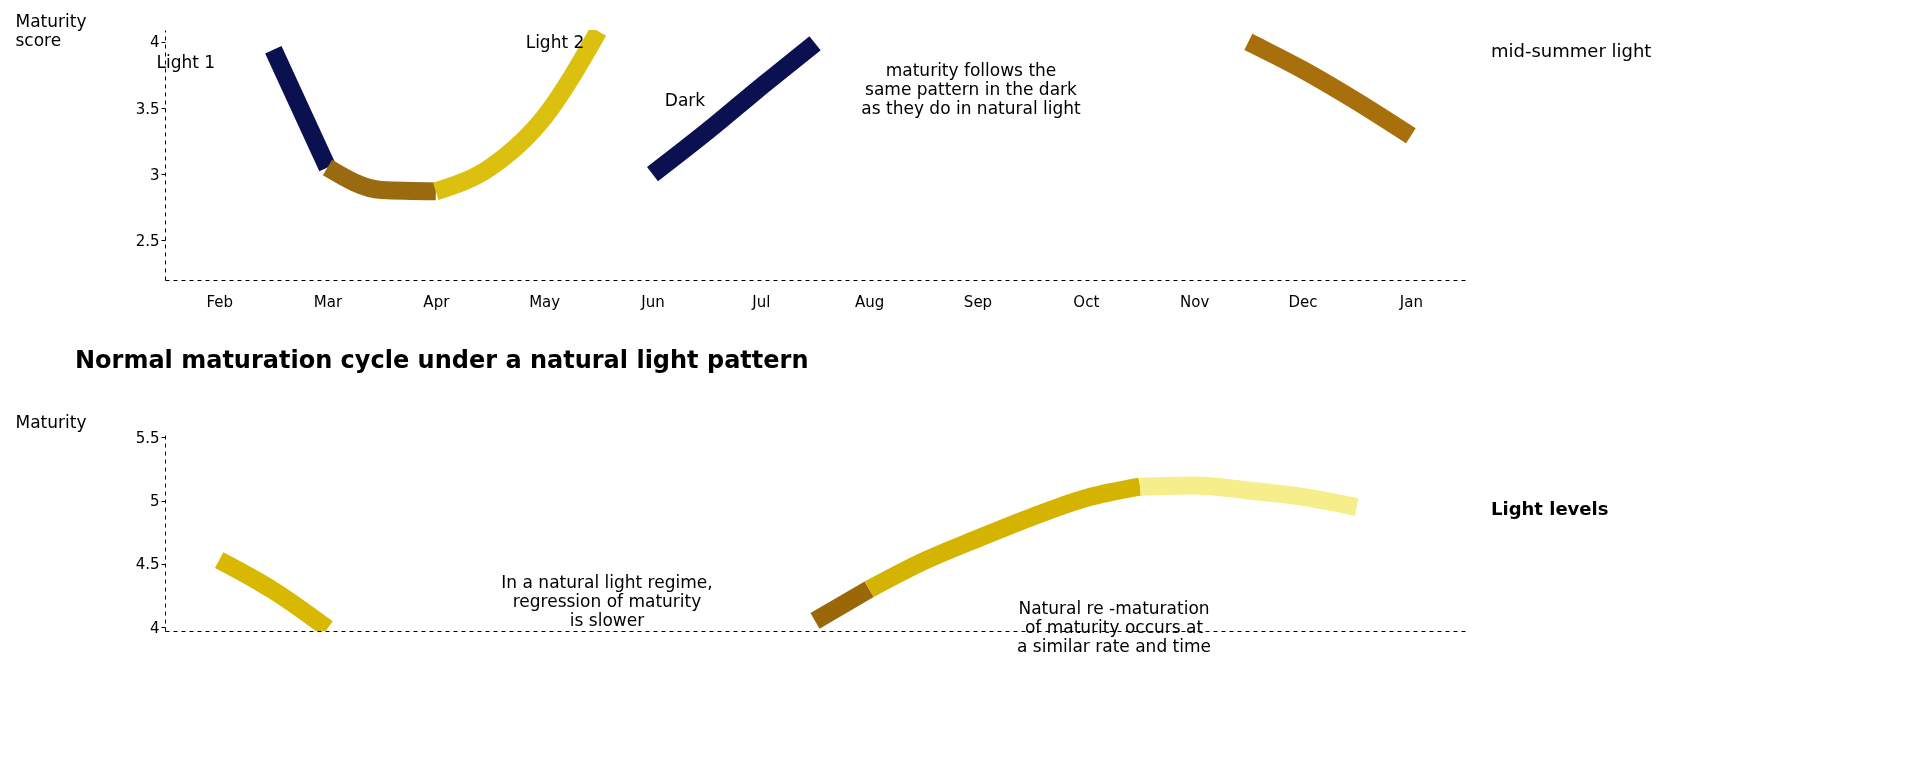 The height and width of the screenshot is (768, 1920). I want to click on x-tick-label: Nov, so click(1195, 301).